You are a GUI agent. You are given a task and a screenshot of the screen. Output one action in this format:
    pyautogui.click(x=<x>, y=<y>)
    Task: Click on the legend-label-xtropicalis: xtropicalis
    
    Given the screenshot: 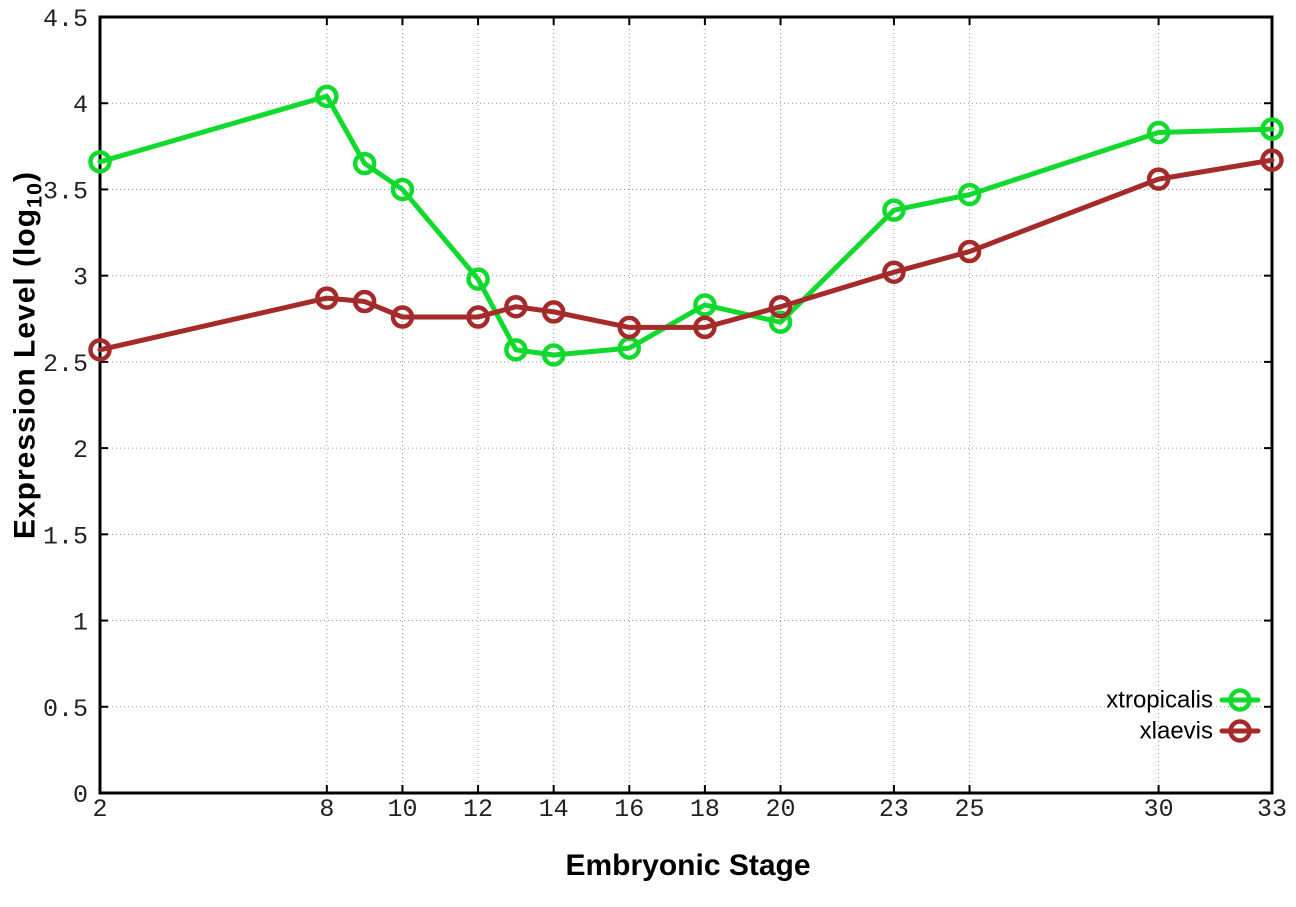 What is the action you would take?
    pyautogui.click(x=1159, y=700)
    